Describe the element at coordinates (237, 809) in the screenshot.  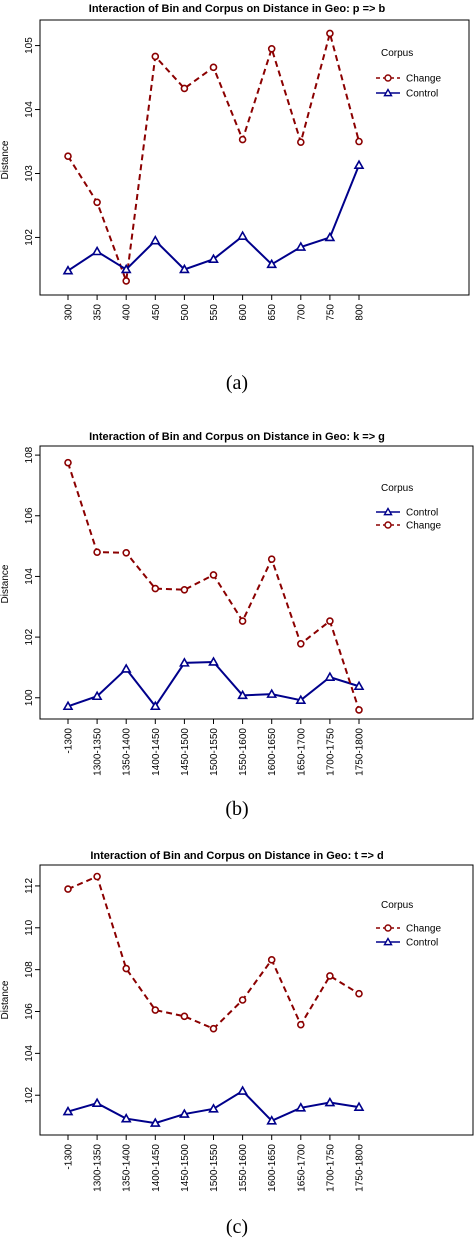
I see `caption-b: (b)` at that location.